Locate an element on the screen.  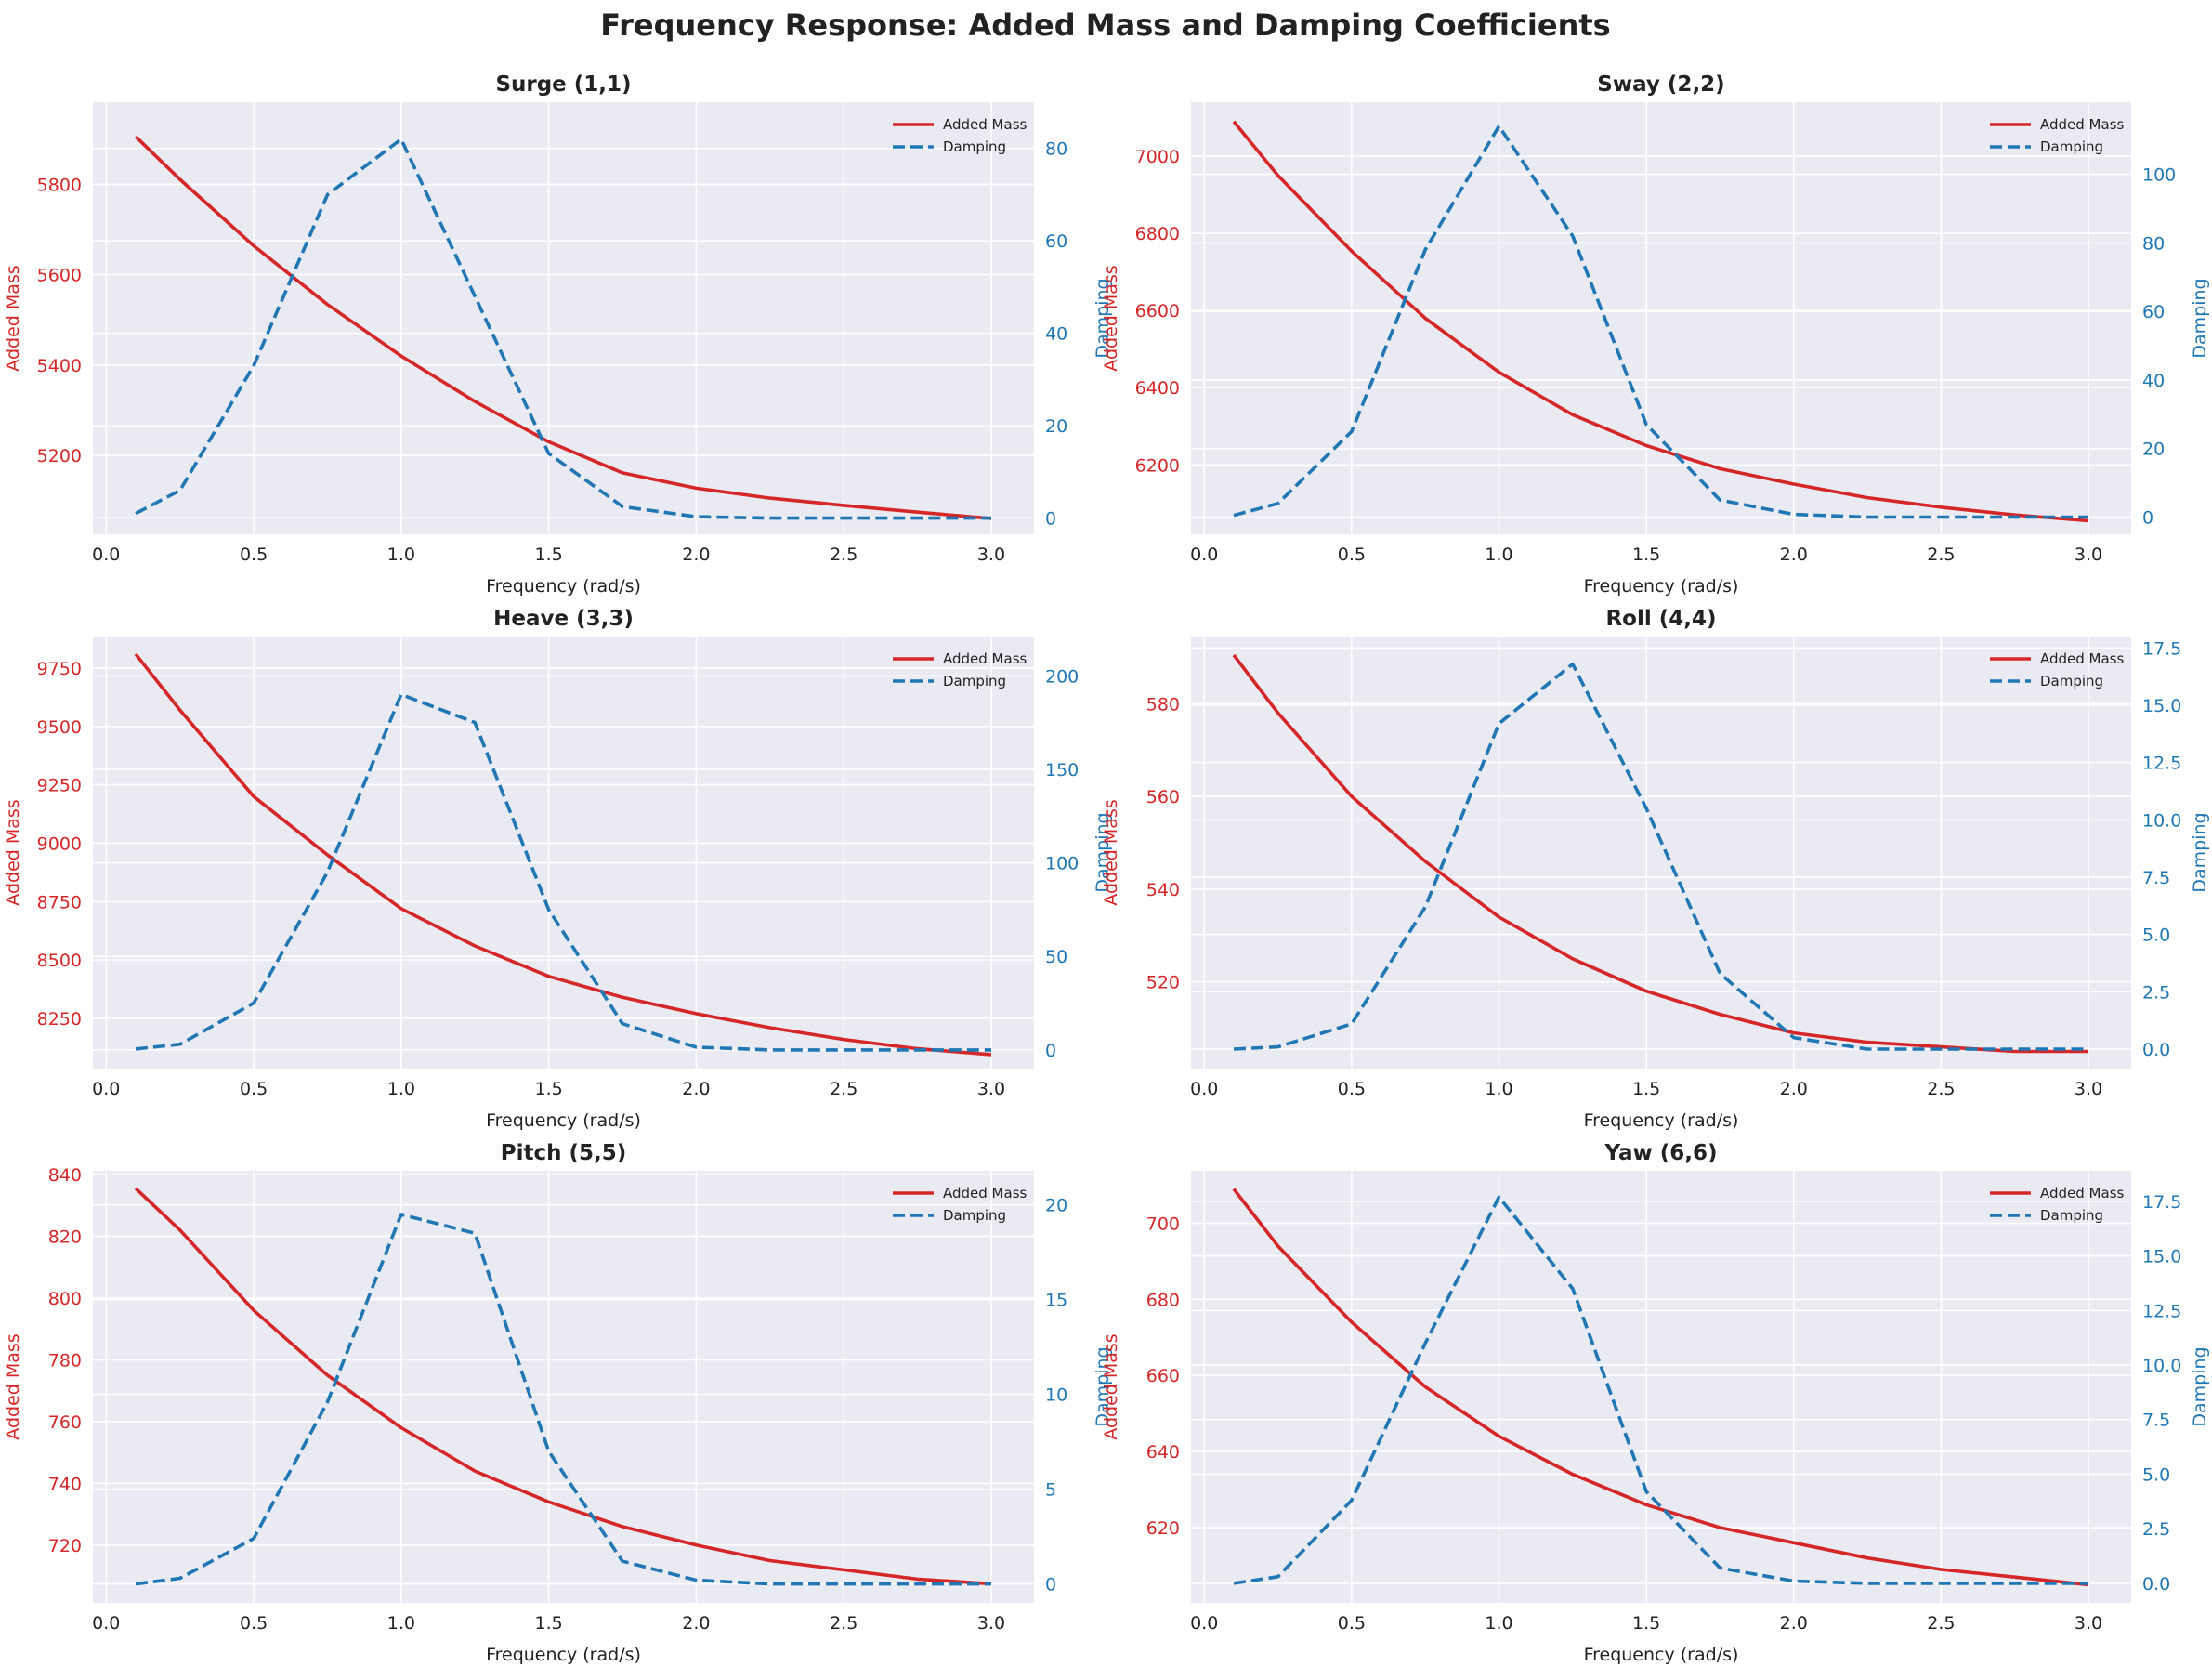
y-tick-label-right: 5 is located at coordinates (1050, 1490).